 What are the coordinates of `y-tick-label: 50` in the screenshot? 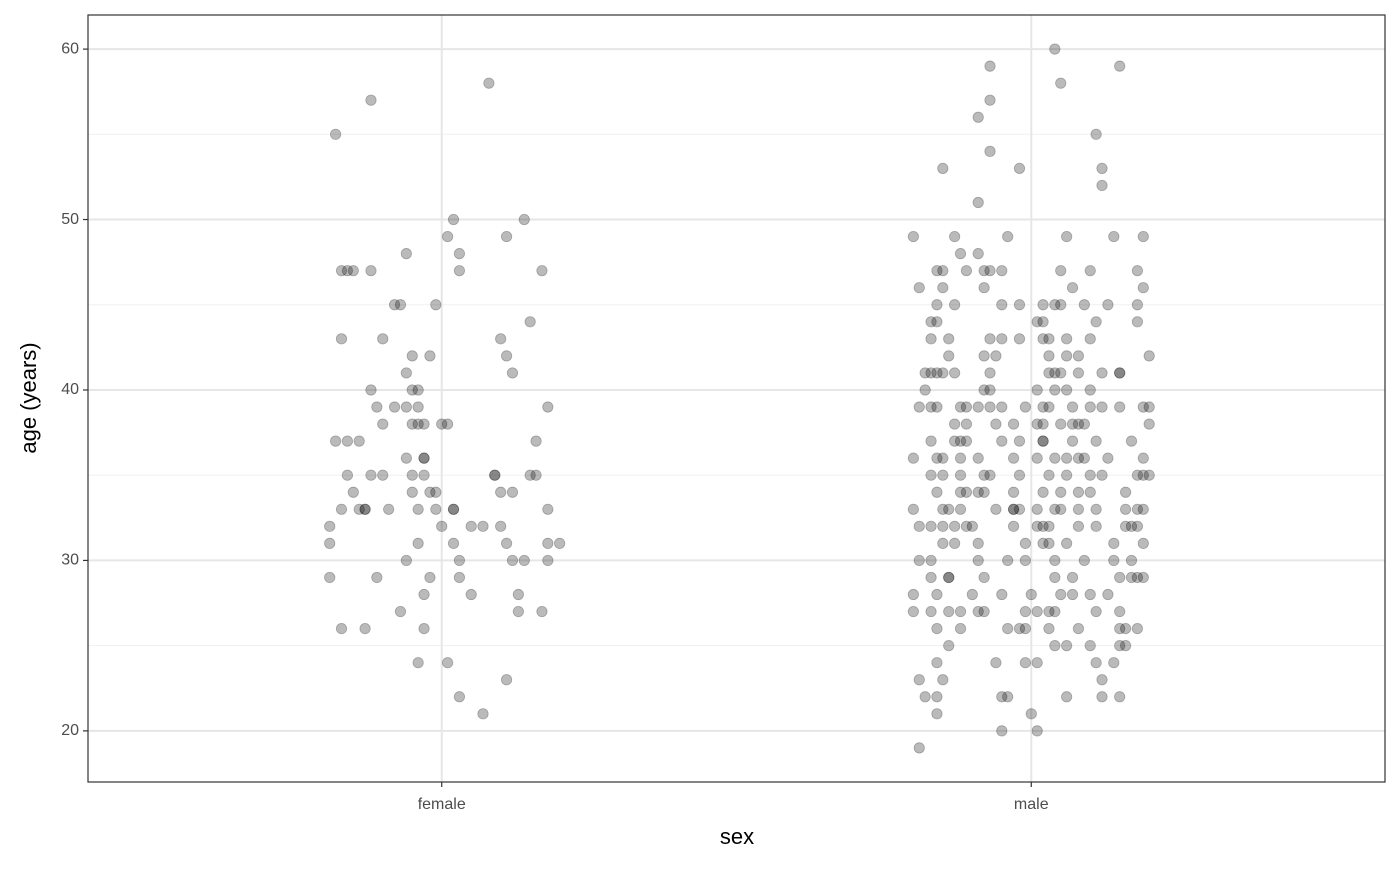 It's located at (70, 219).